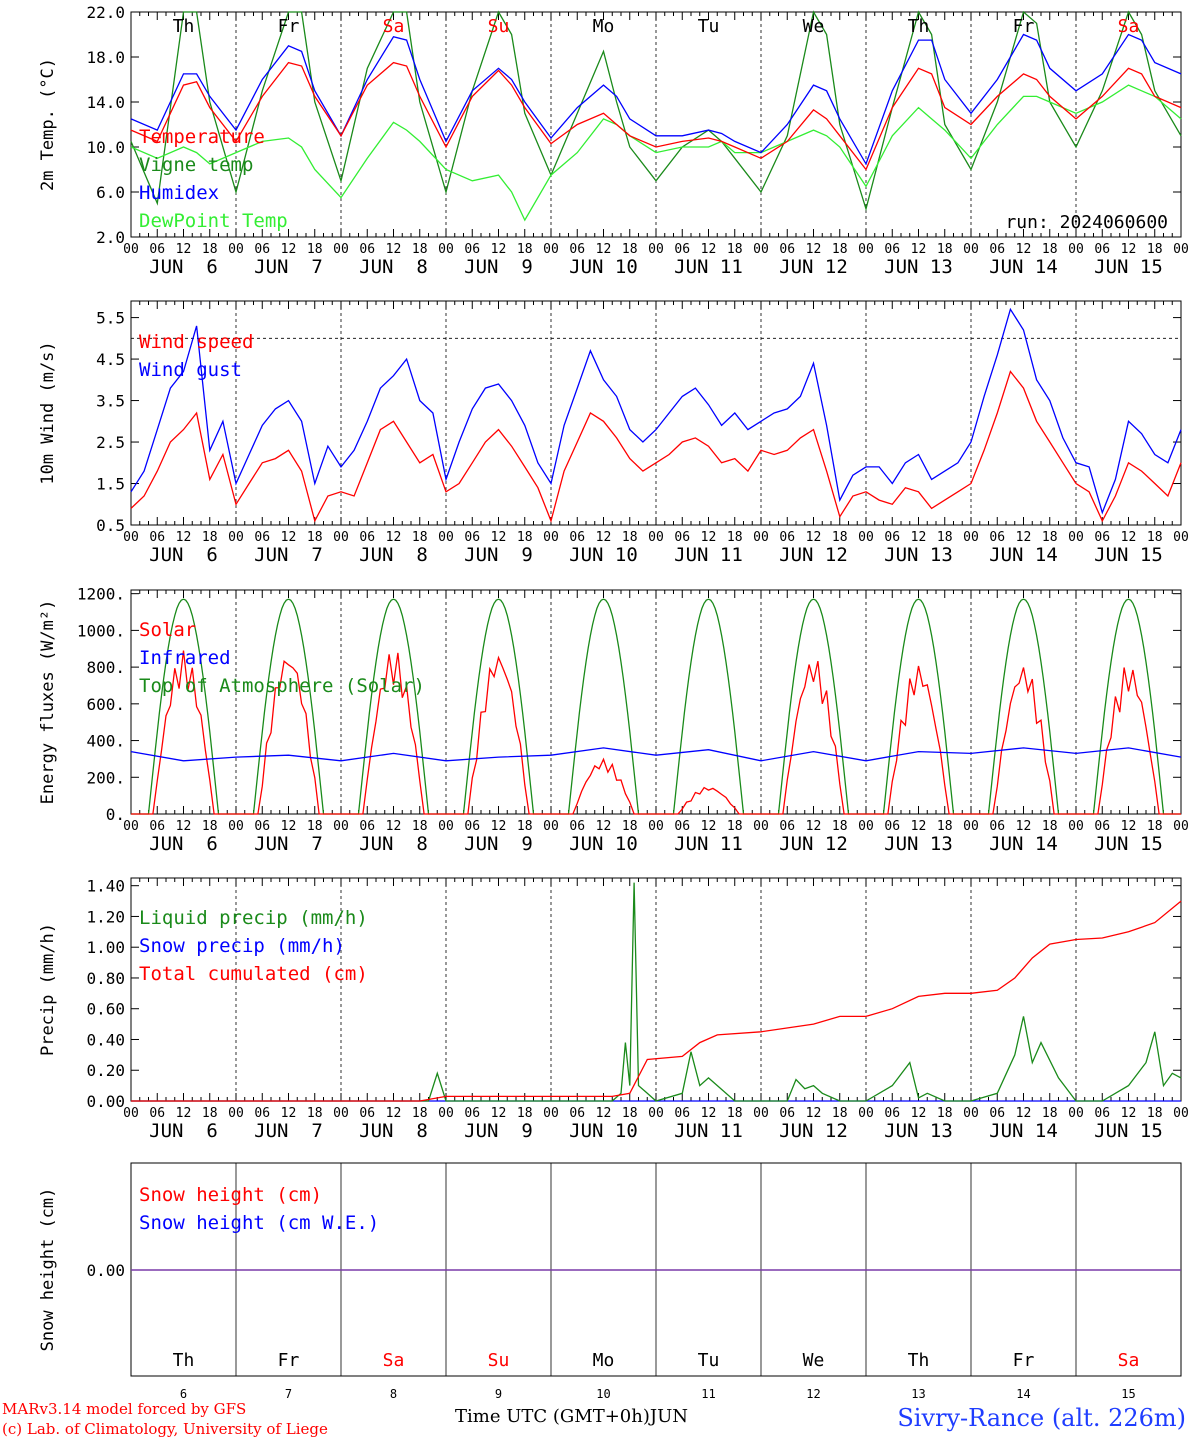 The height and width of the screenshot is (1440, 1194). What do you see at coordinates (393, 1394) in the screenshot?
I see `day-number: 8` at bounding box center [393, 1394].